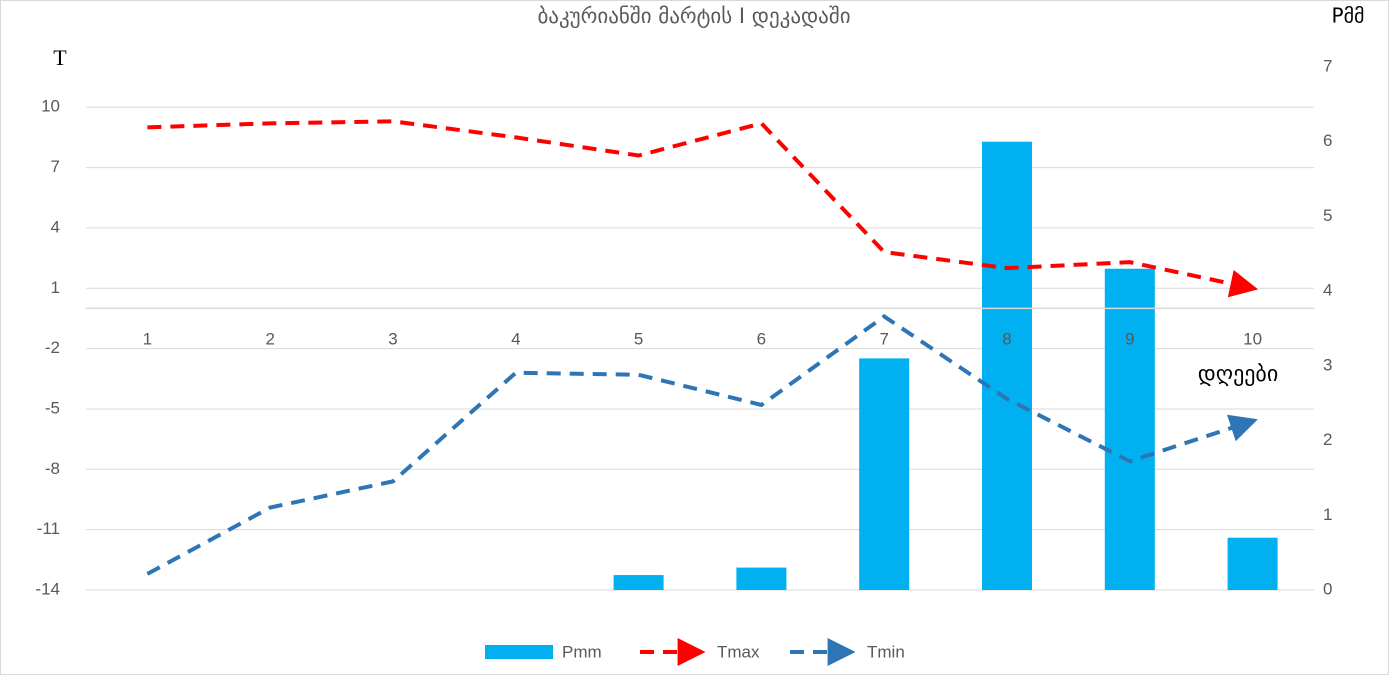 This screenshot has width=1389, height=675. Describe the element at coordinates (1348, 16) in the screenshot. I see `y2-axis-label: Pმმ` at that location.